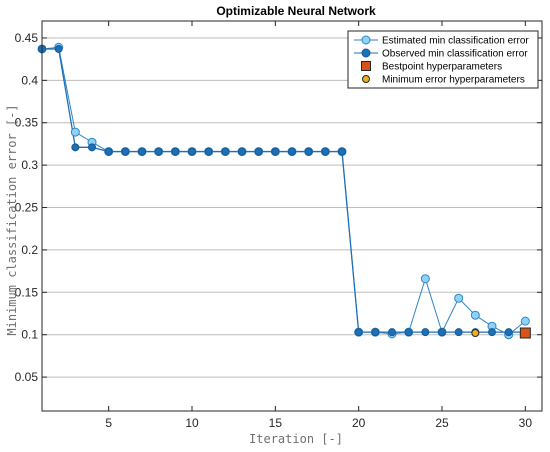 The width and height of the screenshot is (550, 452). I want to click on y-tick-label: 0.45, so click(27, 38).